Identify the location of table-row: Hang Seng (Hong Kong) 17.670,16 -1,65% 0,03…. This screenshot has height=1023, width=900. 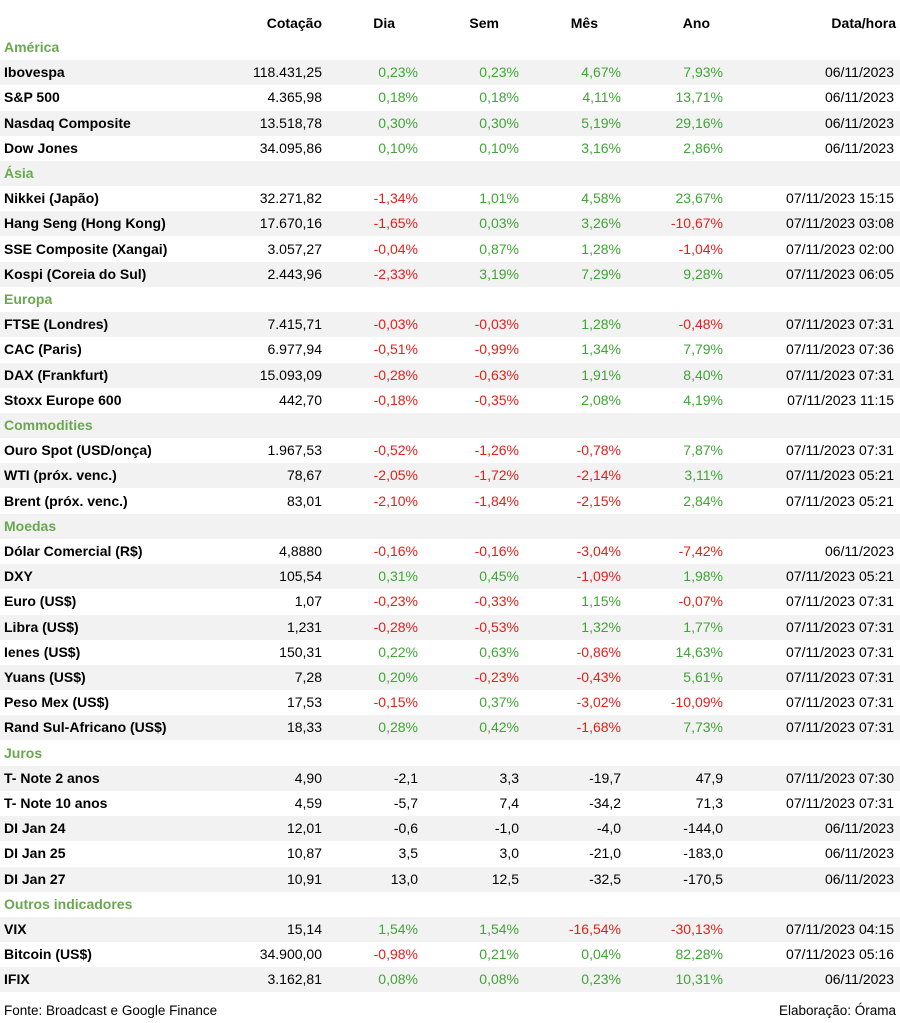
(450, 223).